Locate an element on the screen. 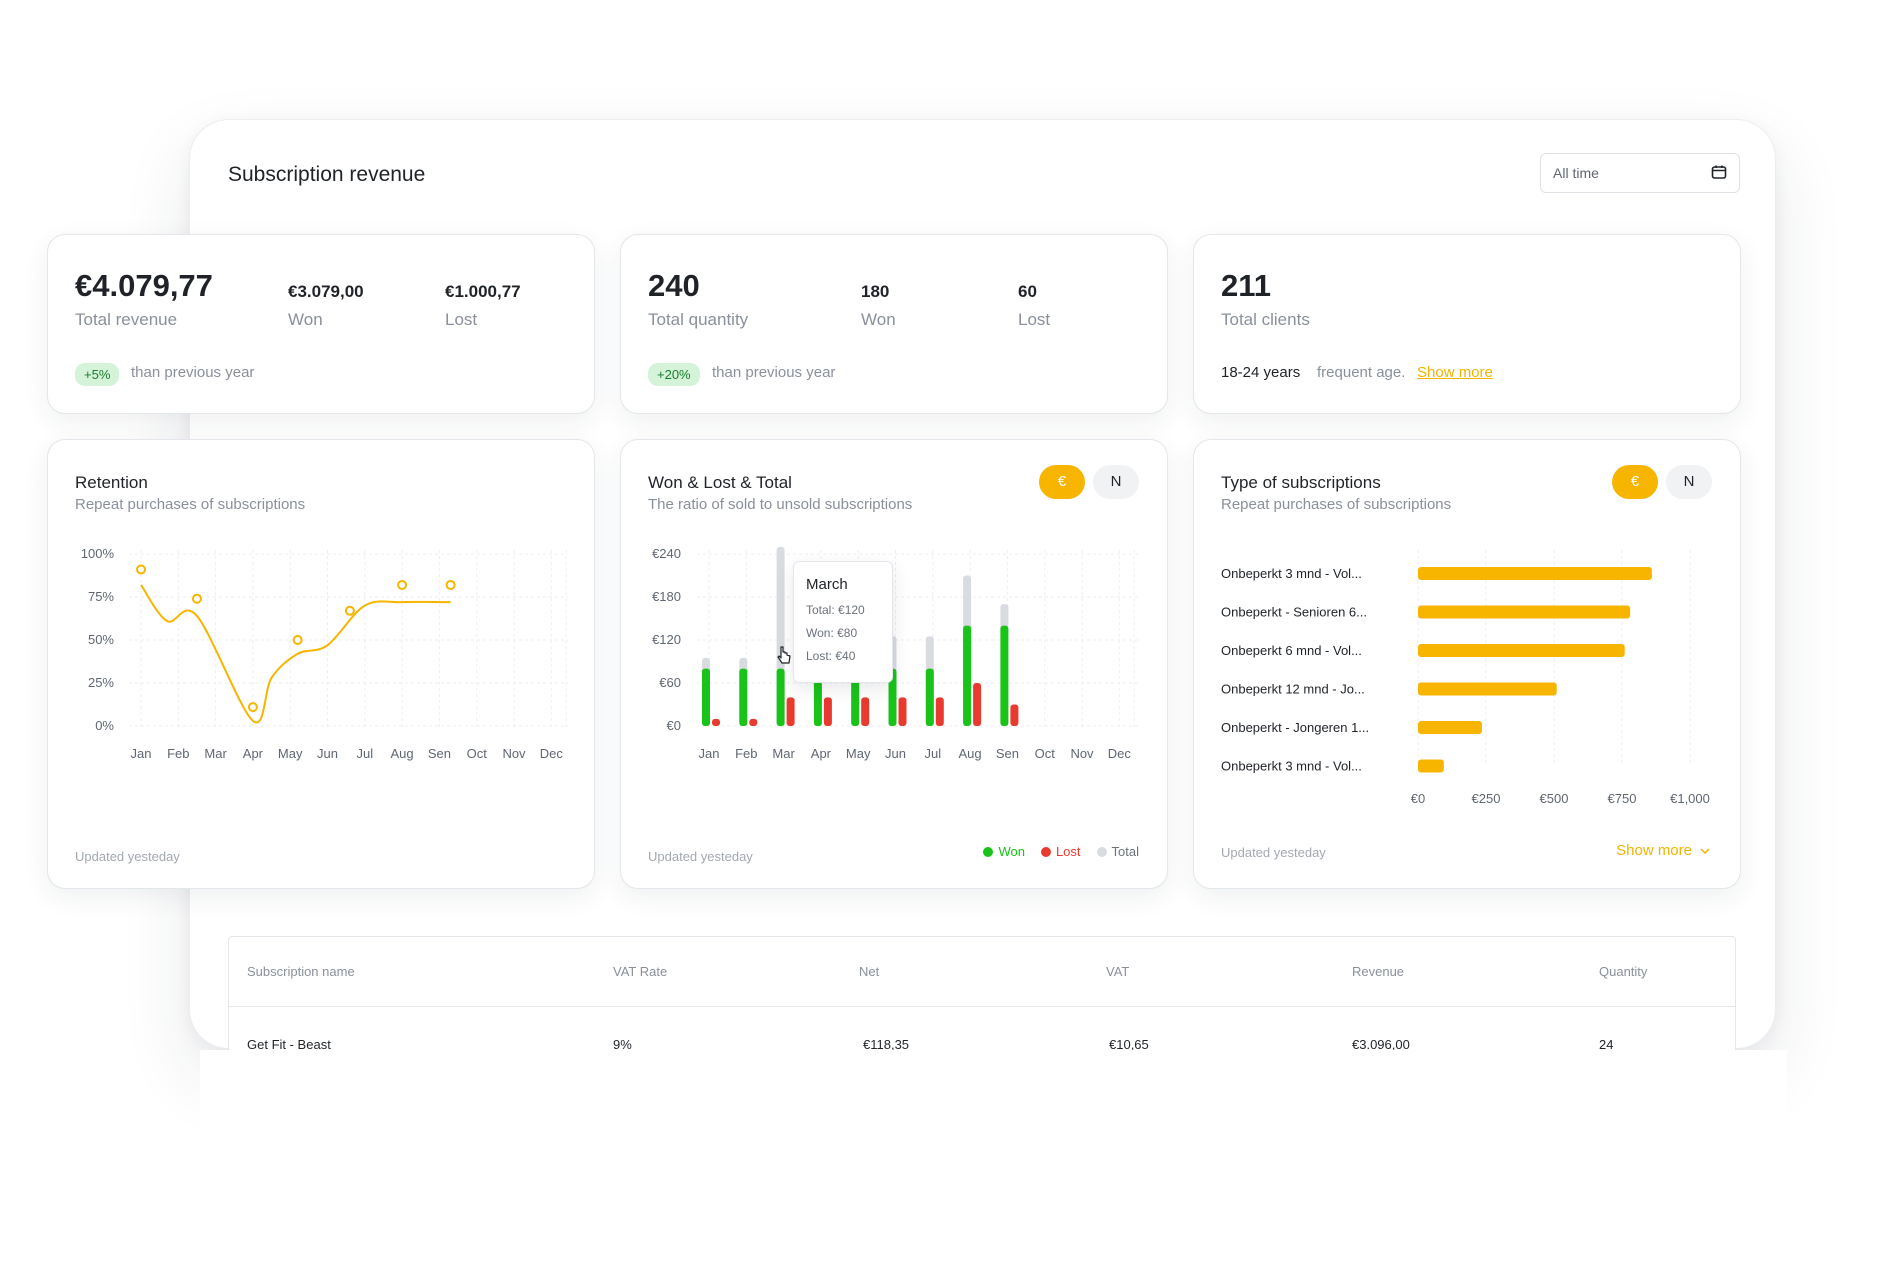 The width and height of the screenshot is (1887, 1273). clients-show-more-link: Show more is located at coordinates (1455, 372).